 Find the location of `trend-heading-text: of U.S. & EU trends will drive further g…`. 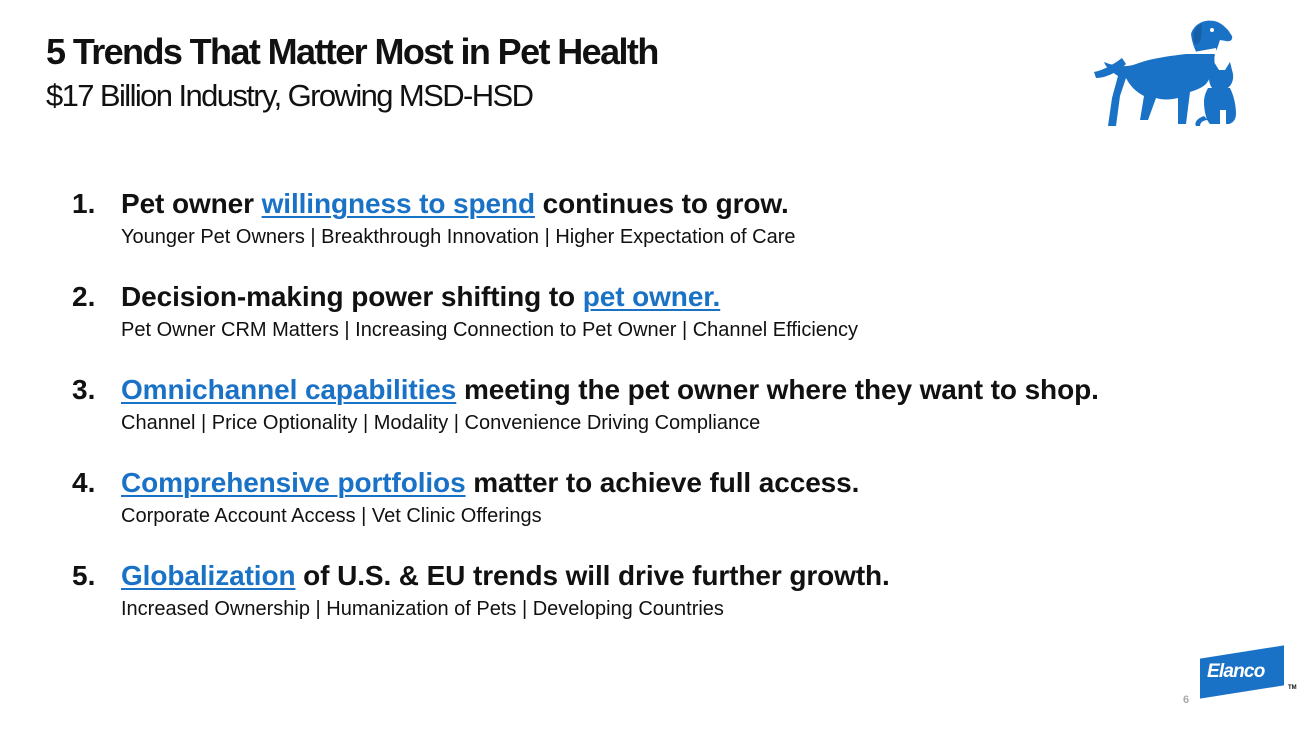

trend-heading-text: of U.S. & EU trends will drive further g… is located at coordinates (592, 575).